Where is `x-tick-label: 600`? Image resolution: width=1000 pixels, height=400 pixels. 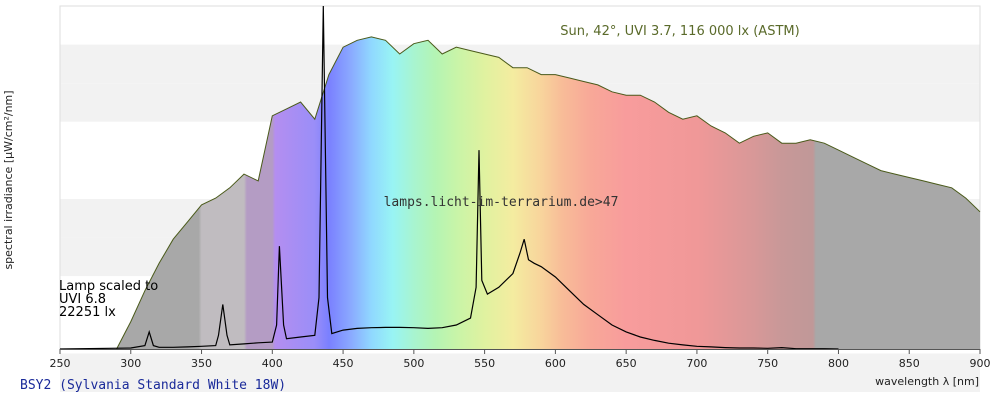 x-tick-label: 600 is located at coordinates (555, 363).